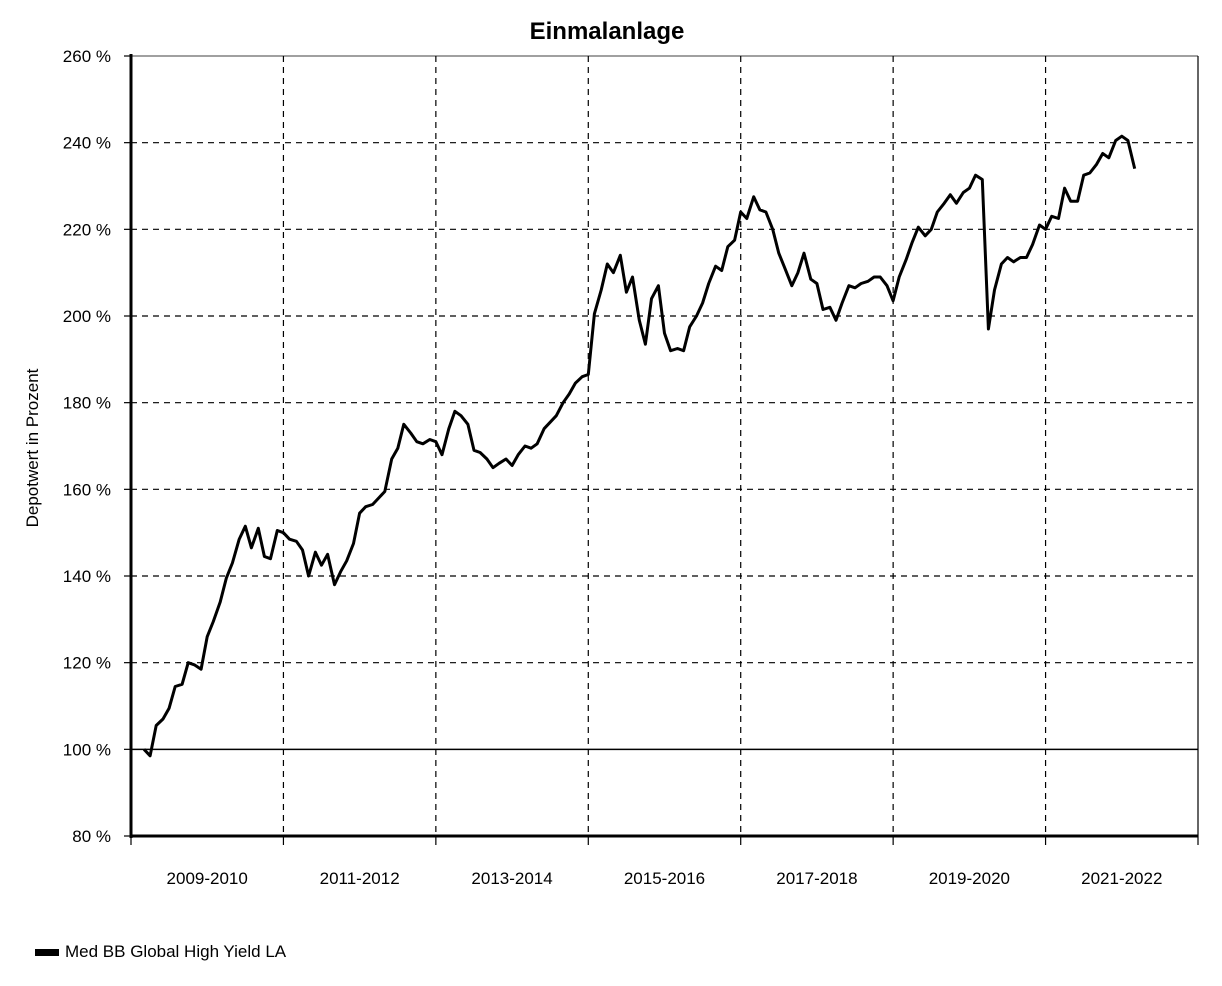 The height and width of the screenshot is (986, 1222). I want to click on y-tick-label: 260 %, so click(87, 56).